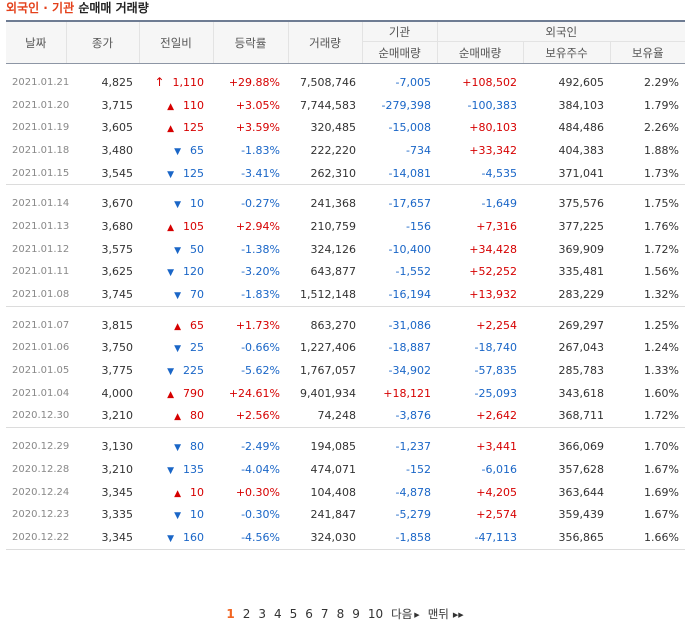  I want to click on cell-date-value: 2021.01.04, so click(41, 393).